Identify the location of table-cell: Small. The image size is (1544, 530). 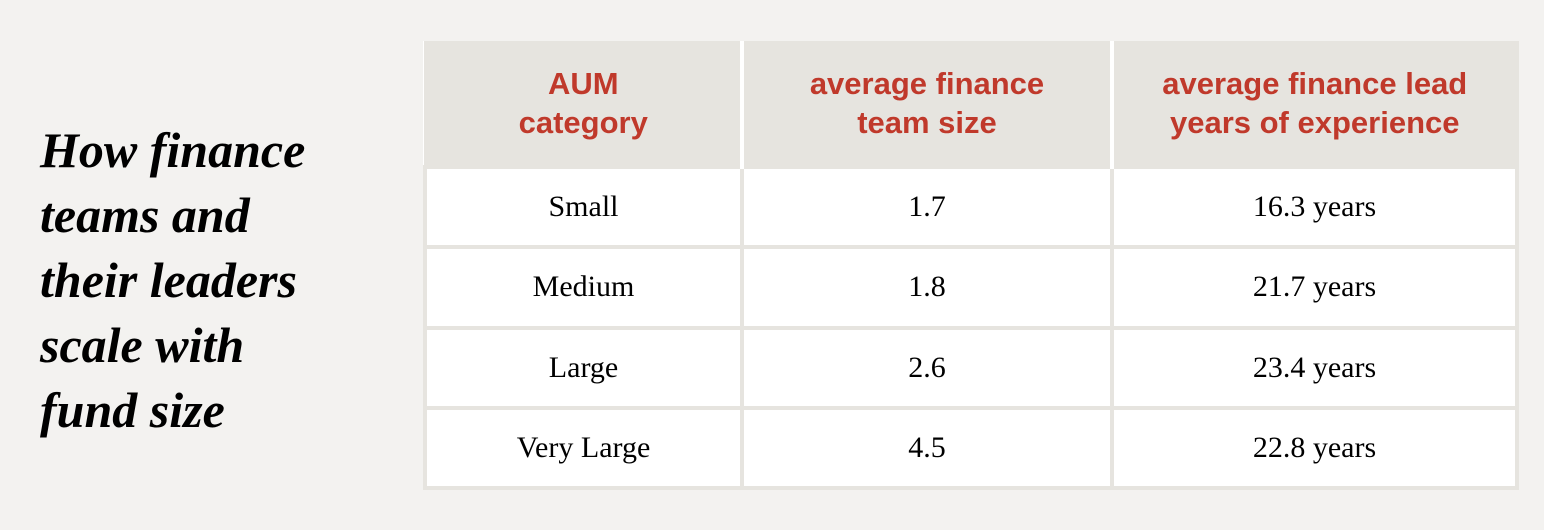
(583, 207).